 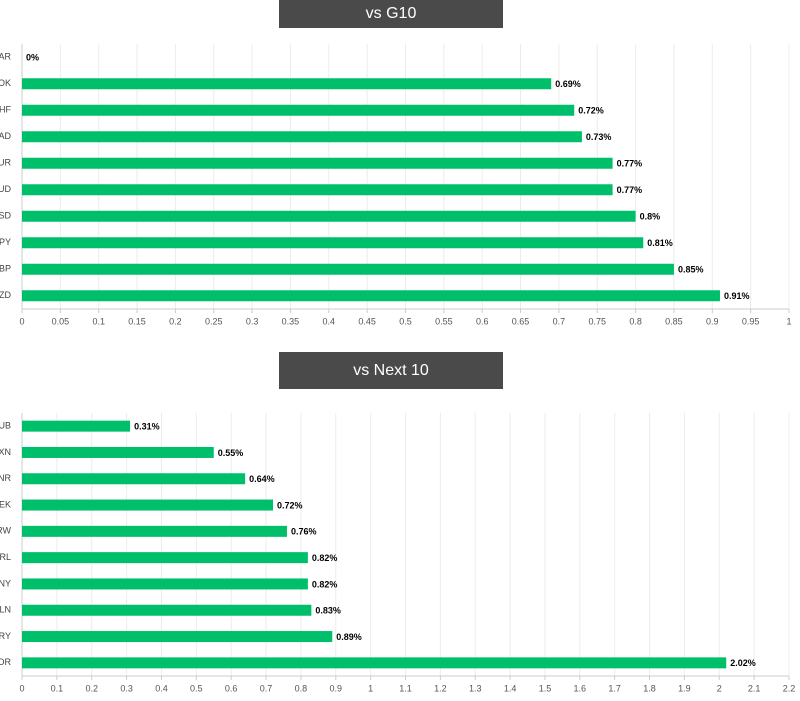 What do you see at coordinates (444, 321) in the screenshot?
I see `x-tick-label: 0.55` at bounding box center [444, 321].